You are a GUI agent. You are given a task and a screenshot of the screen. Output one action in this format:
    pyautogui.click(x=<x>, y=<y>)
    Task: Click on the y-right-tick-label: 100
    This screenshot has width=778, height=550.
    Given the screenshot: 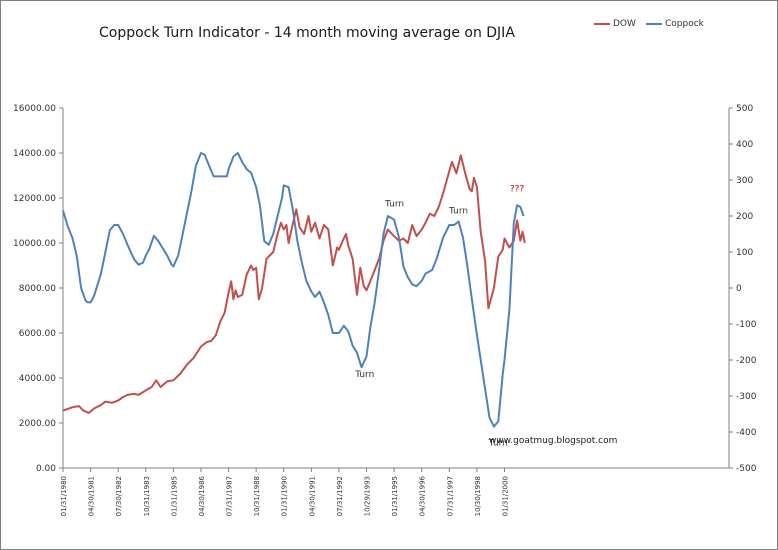 What is the action you would take?
    pyautogui.click(x=744, y=253)
    